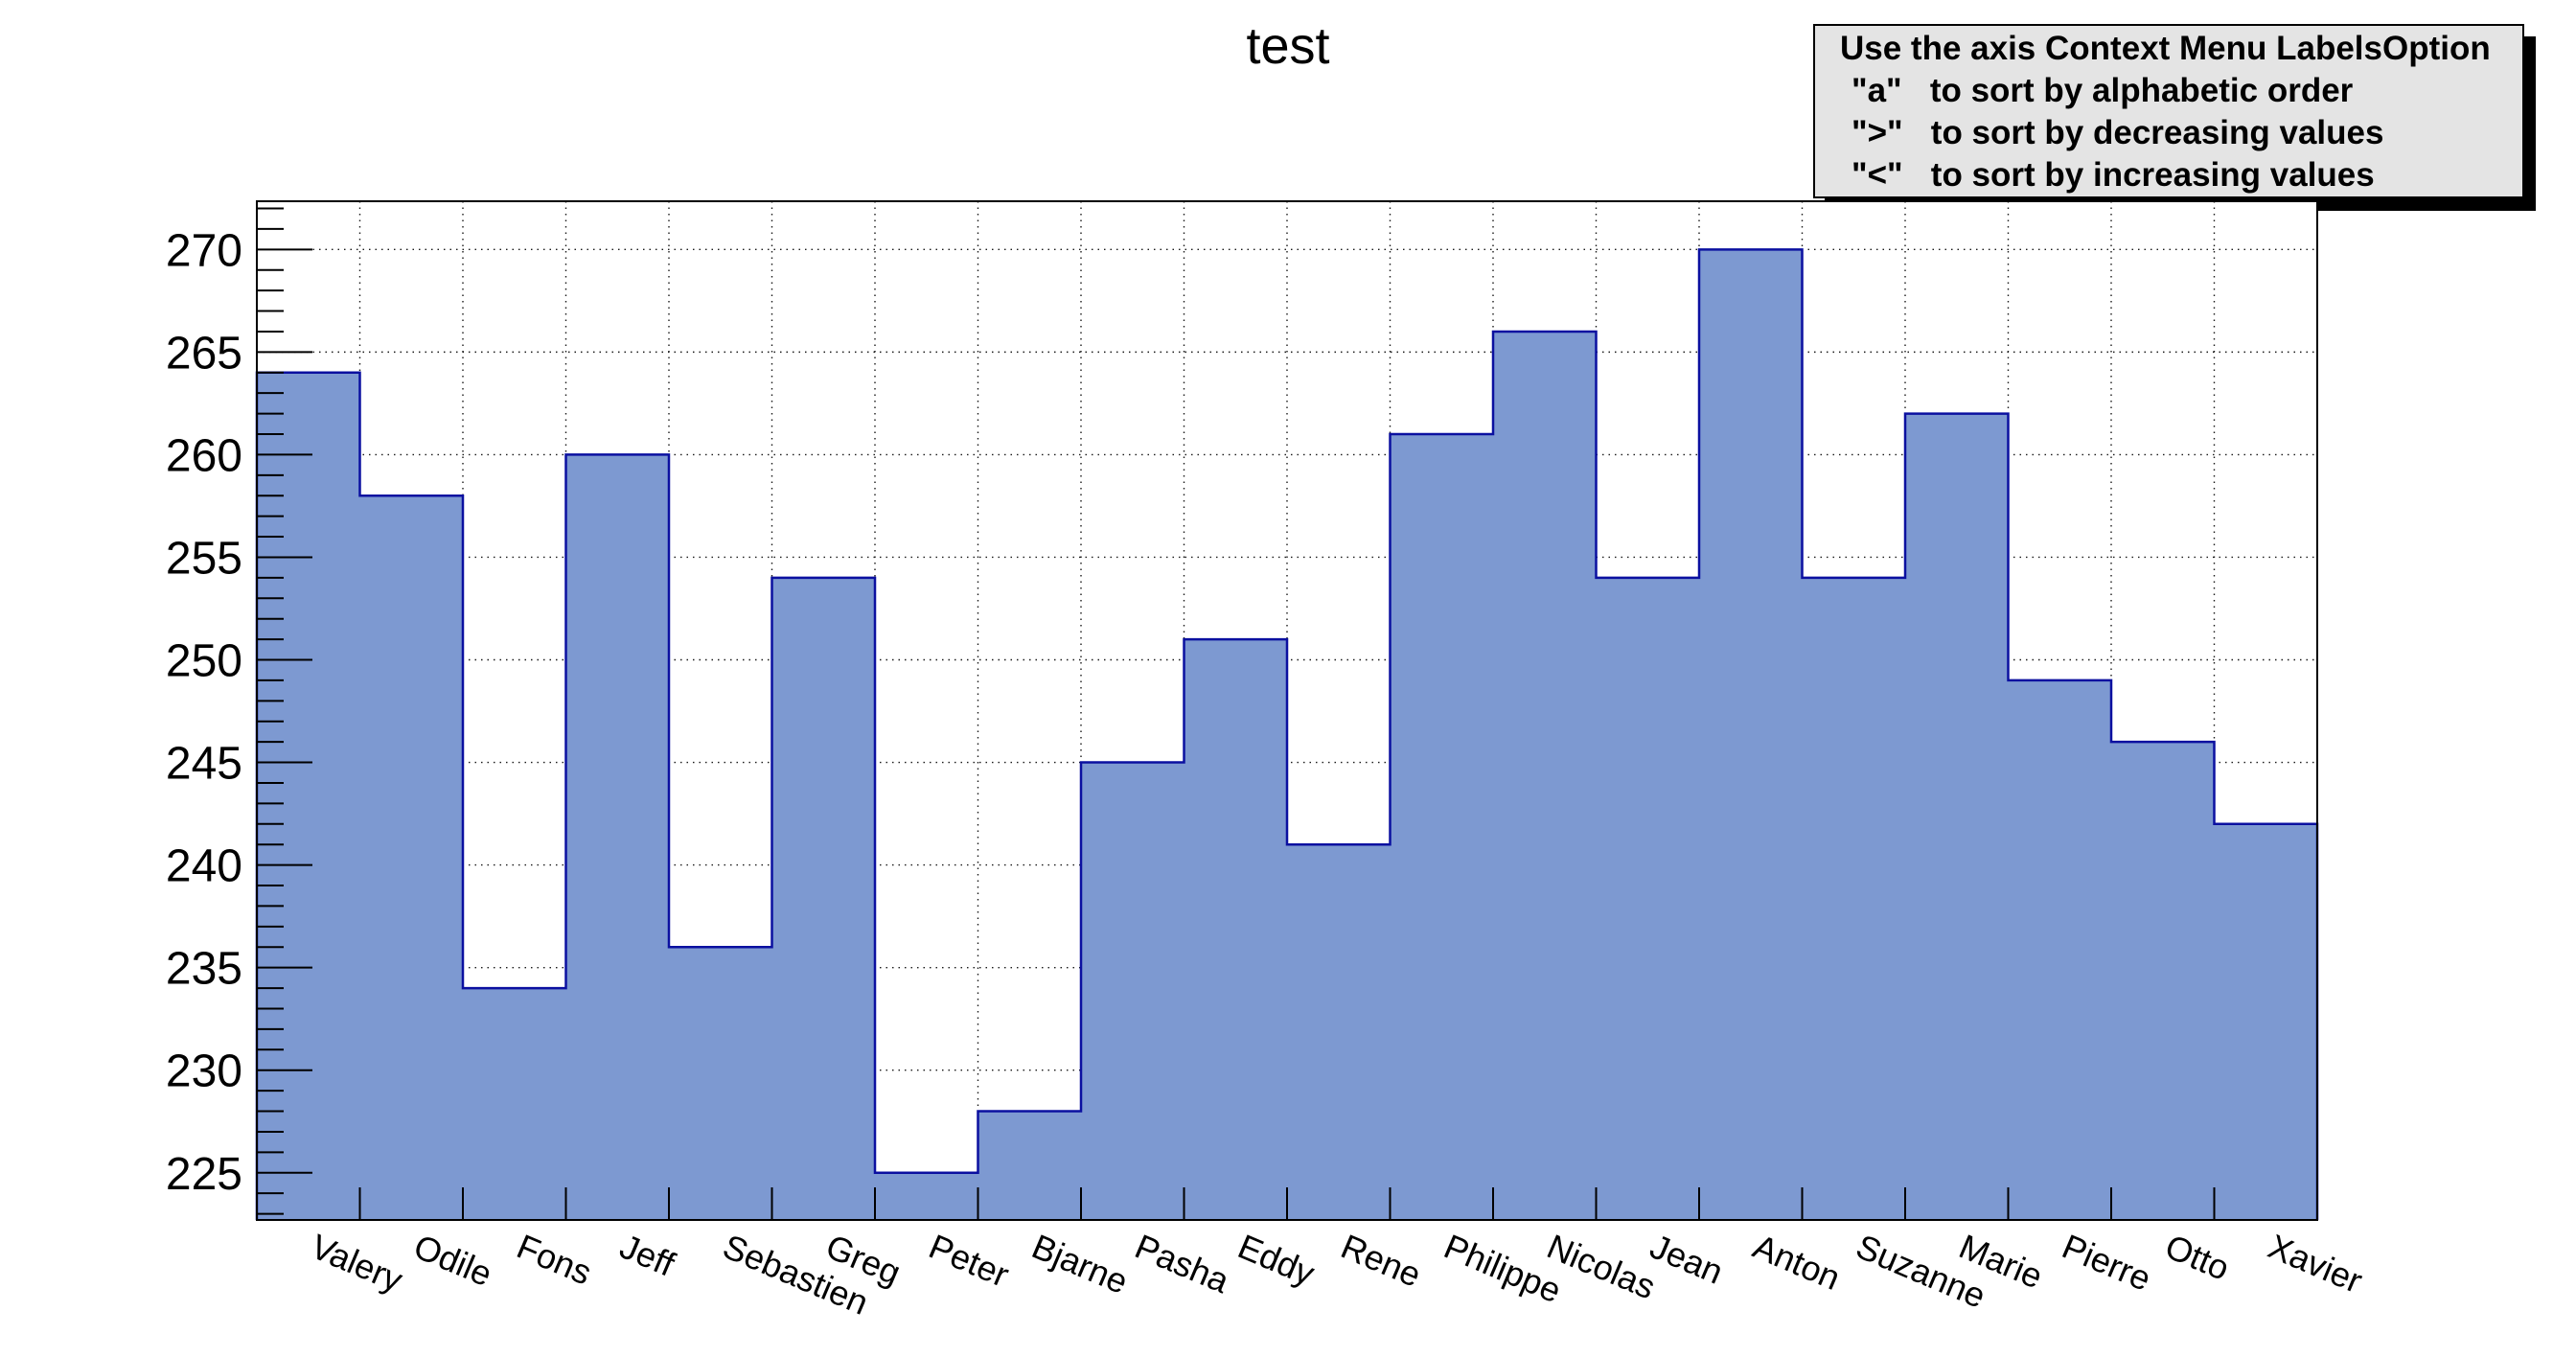 Image resolution: width=2576 pixels, height=1357 pixels. What do you see at coordinates (2113, 175) in the screenshot?
I see `pave-line: "<" to sort by increasing values` at bounding box center [2113, 175].